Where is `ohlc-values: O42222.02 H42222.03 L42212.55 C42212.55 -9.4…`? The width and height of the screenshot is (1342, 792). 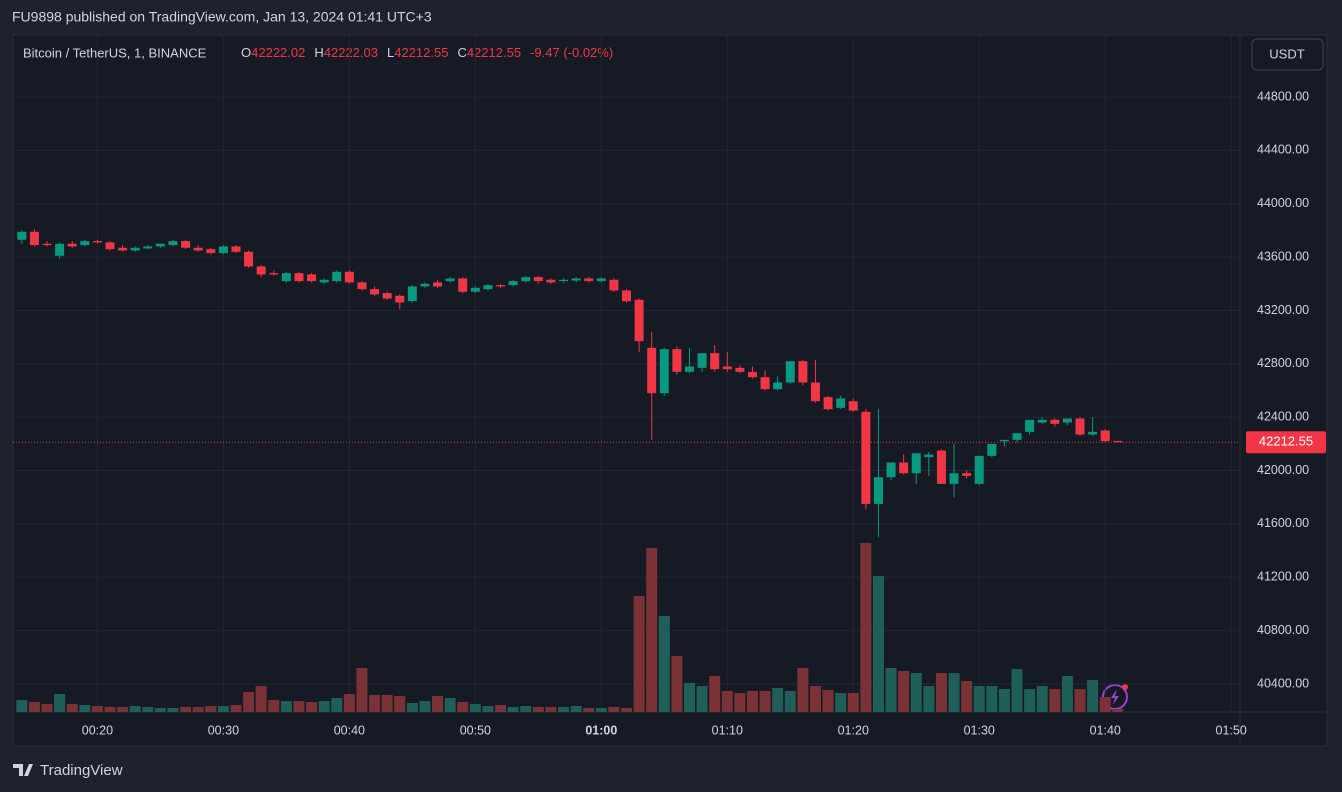 ohlc-values: O42222.02 H42222.03 L42212.55 C42212.55 -9.4… is located at coordinates (427, 52).